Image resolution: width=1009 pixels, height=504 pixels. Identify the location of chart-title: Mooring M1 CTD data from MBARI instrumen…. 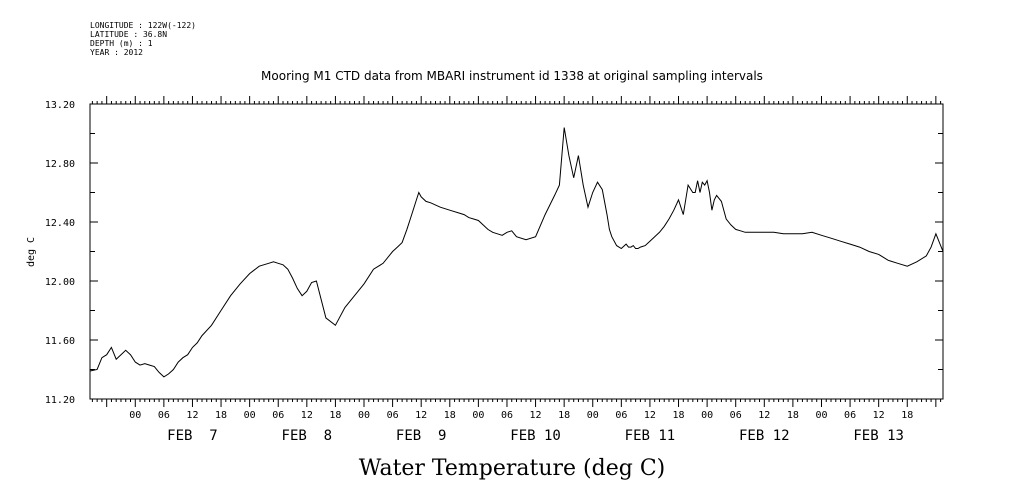
(512, 76).